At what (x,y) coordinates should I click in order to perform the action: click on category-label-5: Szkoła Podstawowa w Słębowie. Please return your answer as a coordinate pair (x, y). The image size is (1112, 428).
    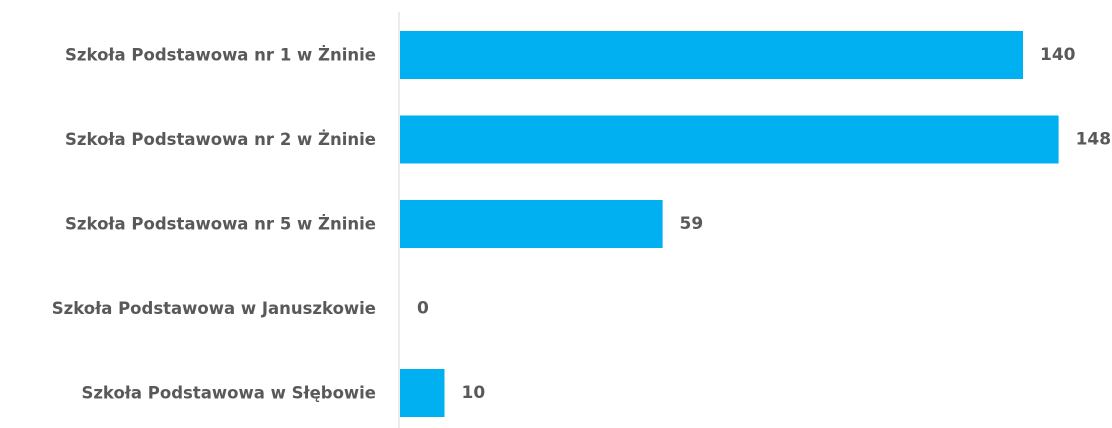
    Looking at the image, I should click on (228, 393).